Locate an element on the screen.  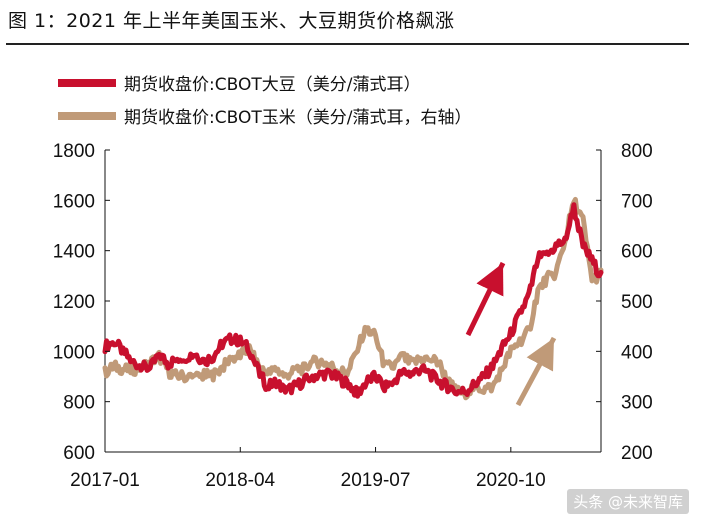
title-divider is located at coordinates (347, 44).